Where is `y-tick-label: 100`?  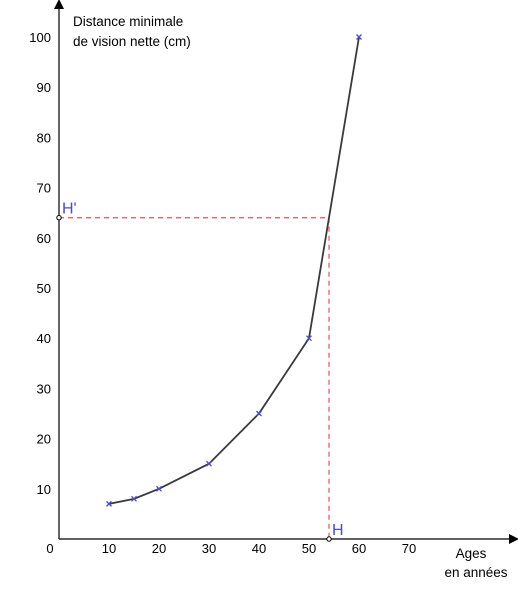 y-tick-label: 100 is located at coordinates (40, 37).